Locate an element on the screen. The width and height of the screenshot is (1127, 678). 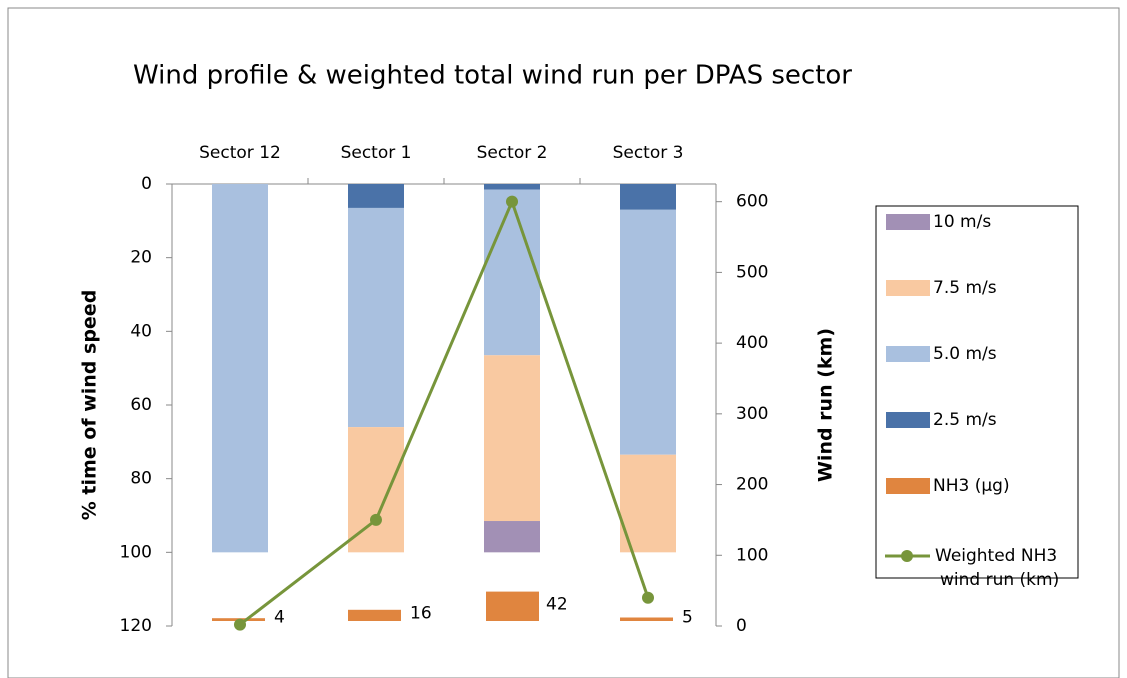
x-tick-label: Sector 1 is located at coordinates (376, 153).